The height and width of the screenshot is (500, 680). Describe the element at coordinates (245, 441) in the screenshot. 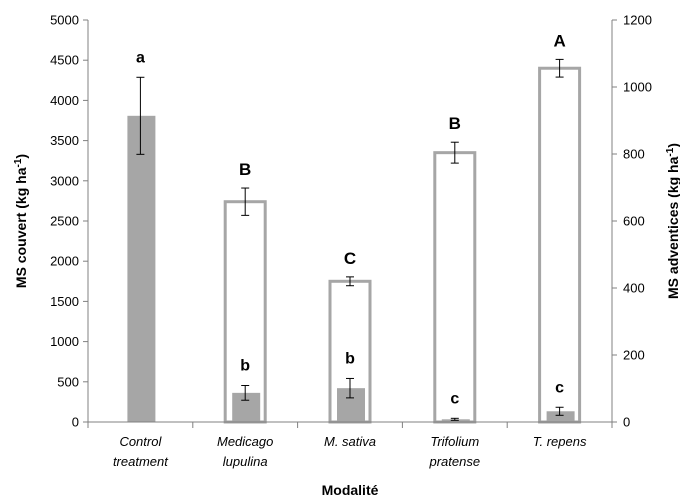

I see `category-label: Medicago` at that location.